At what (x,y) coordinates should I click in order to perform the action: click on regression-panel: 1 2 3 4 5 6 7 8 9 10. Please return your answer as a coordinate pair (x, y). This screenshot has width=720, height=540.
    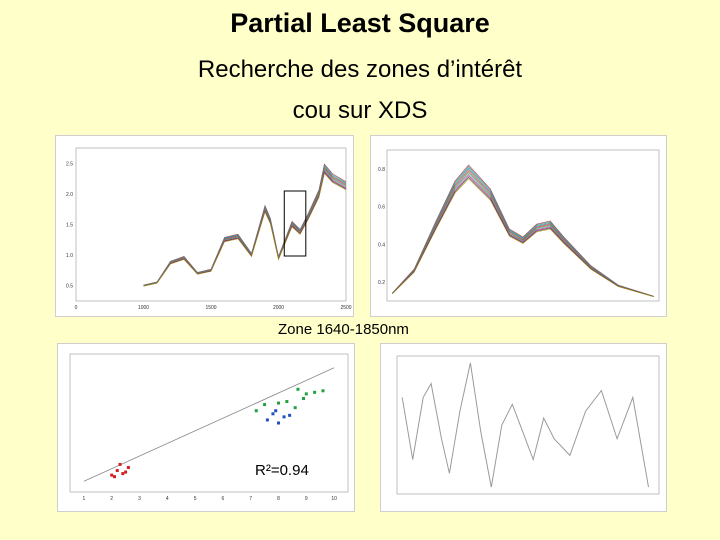
    Looking at the image, I should click on (206, 427).